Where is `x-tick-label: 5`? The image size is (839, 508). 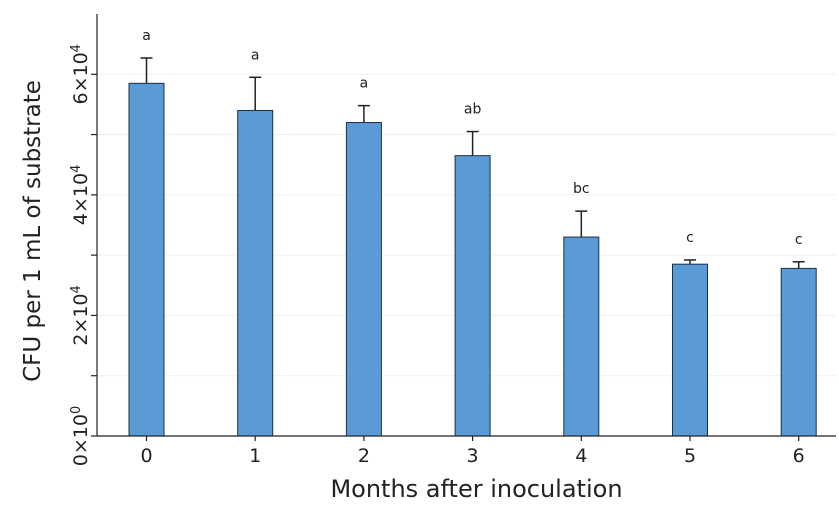
x-tick-label: 5 is located at coordinates (690, 456).